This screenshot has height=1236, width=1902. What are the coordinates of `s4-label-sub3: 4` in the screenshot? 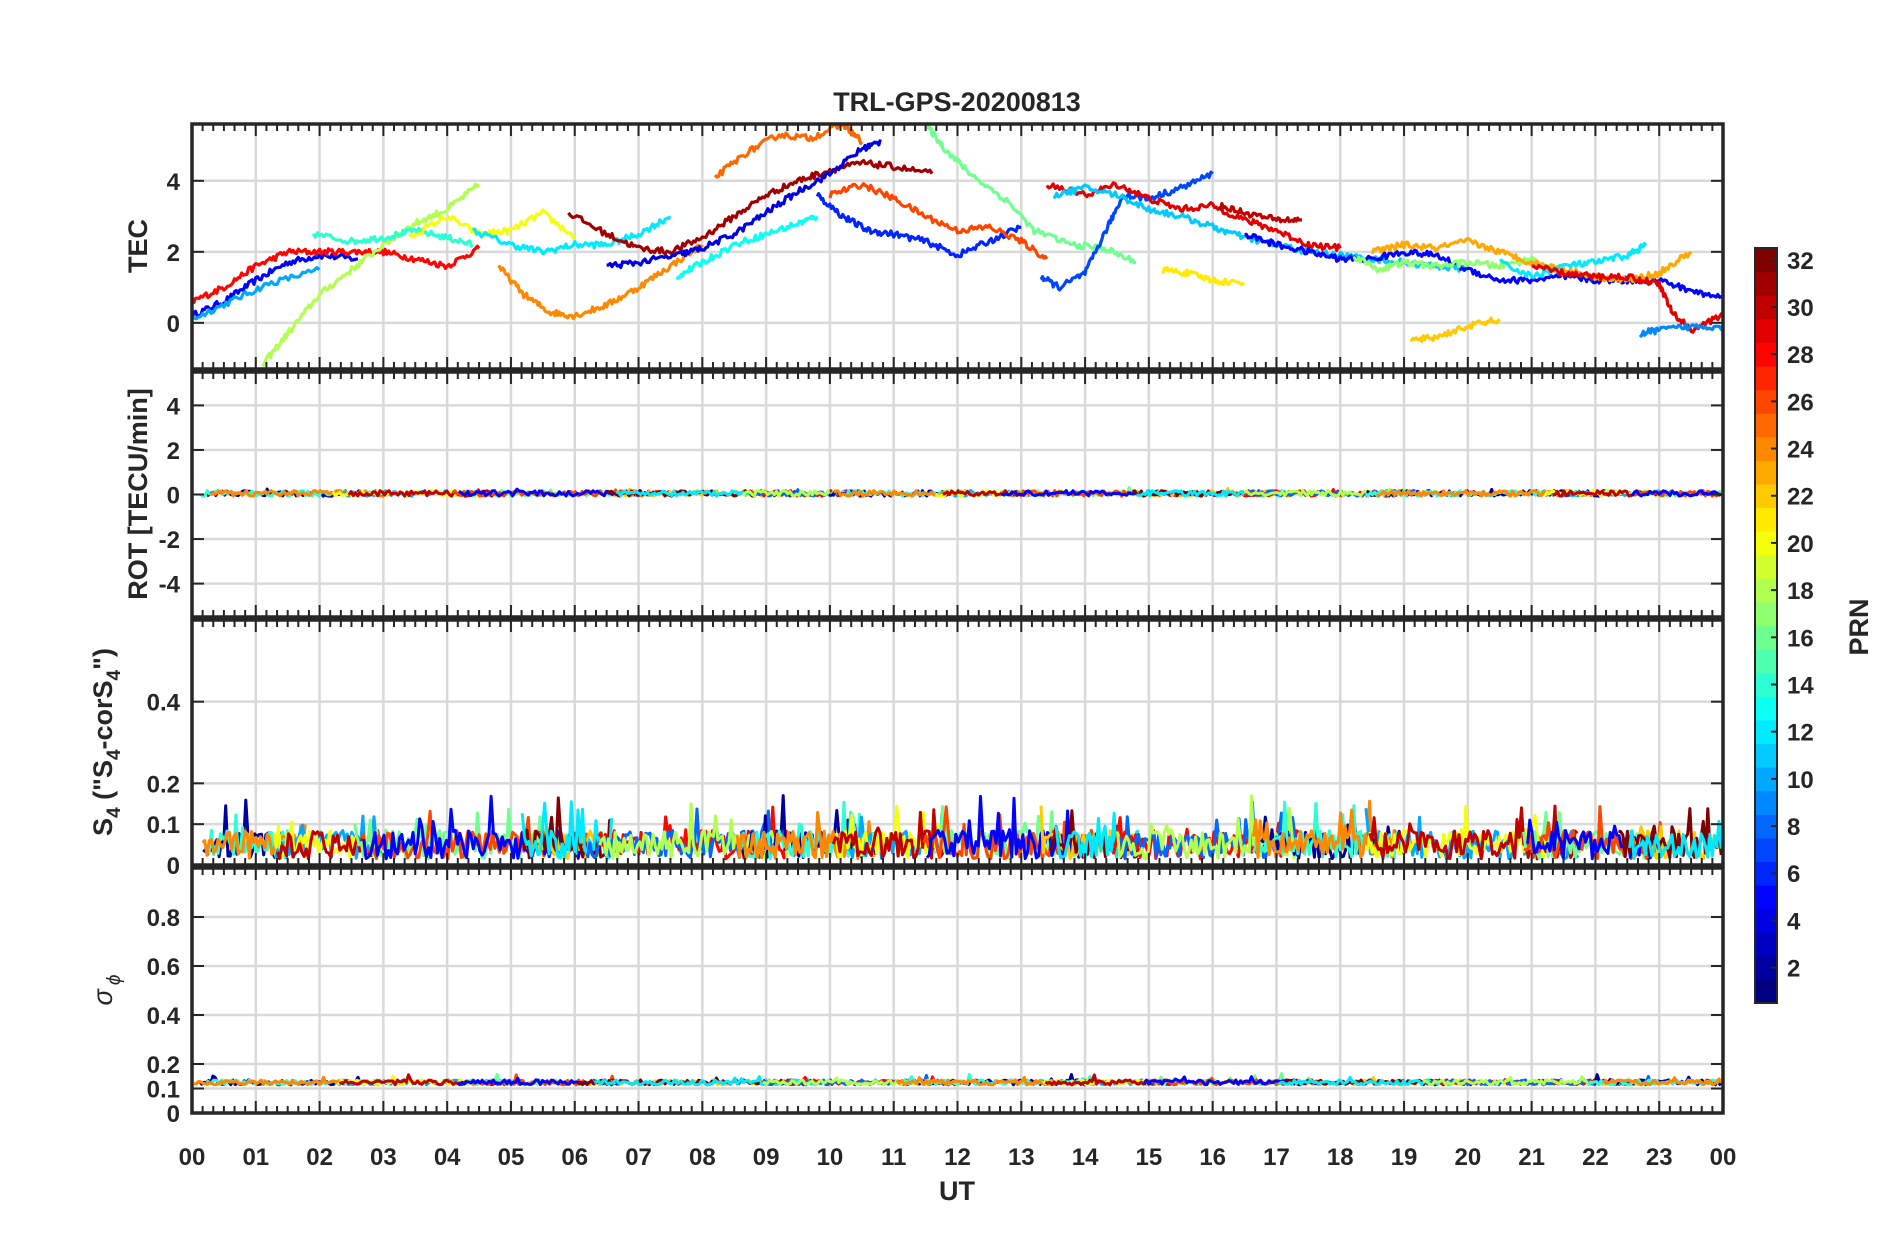 It's located at (114, 674).